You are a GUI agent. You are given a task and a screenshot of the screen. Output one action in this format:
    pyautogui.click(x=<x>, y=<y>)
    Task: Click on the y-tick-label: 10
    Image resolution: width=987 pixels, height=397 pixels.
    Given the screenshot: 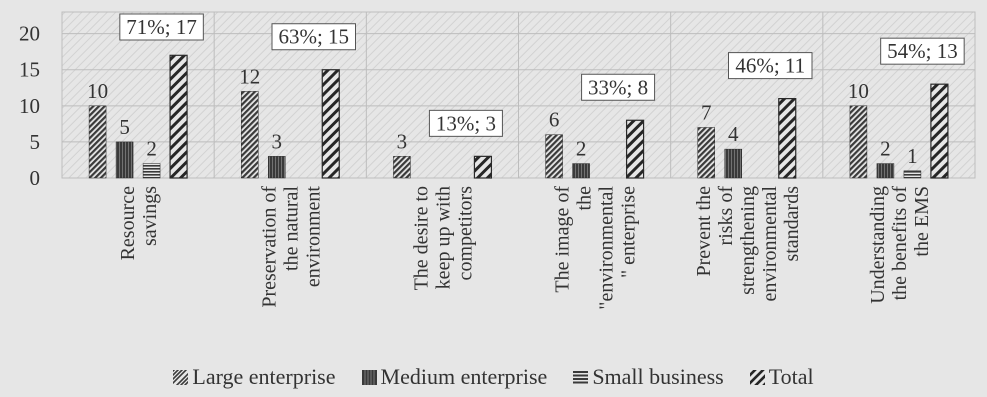 What is the action you would take?
    pyautogui.click(x=29, y=106)
    